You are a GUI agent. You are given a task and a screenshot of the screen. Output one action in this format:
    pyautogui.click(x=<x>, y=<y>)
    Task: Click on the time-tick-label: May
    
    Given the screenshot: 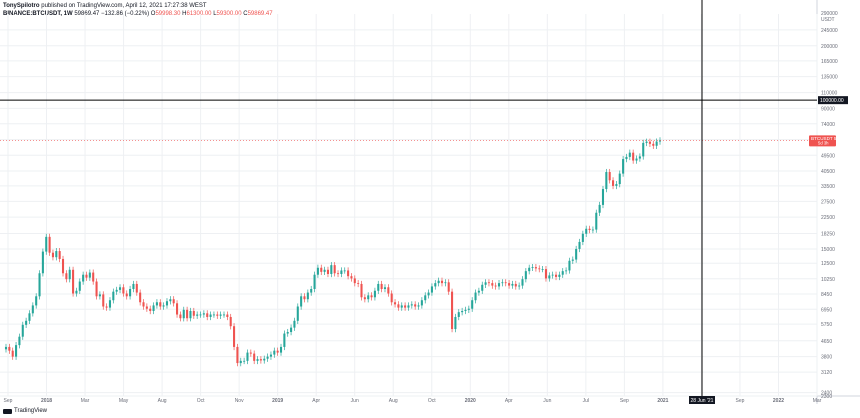 What is the action you would take?
    pyautogui.click(x=124, y=401)
    